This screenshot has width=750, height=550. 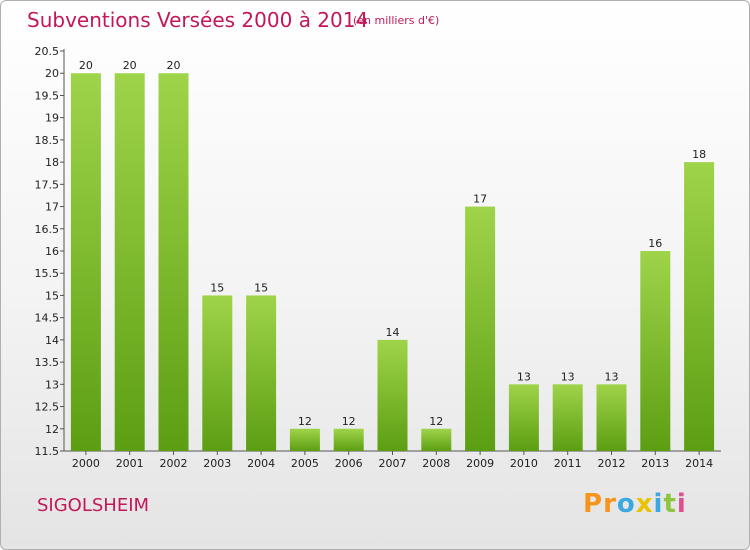 I want to click on bar-2013, so click(x=655, y=351).